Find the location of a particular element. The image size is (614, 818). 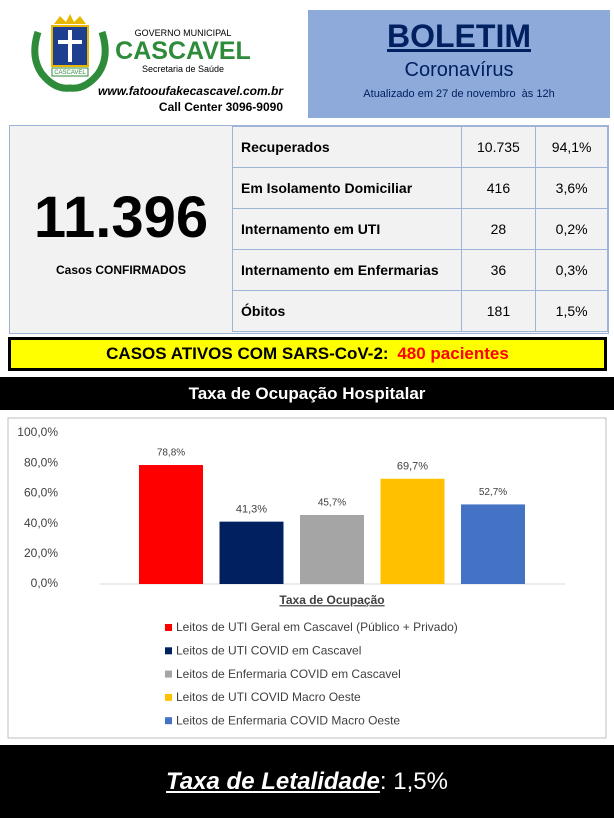

lethality-label: Taxa de Letalidade is located at coordinates (273, 781).